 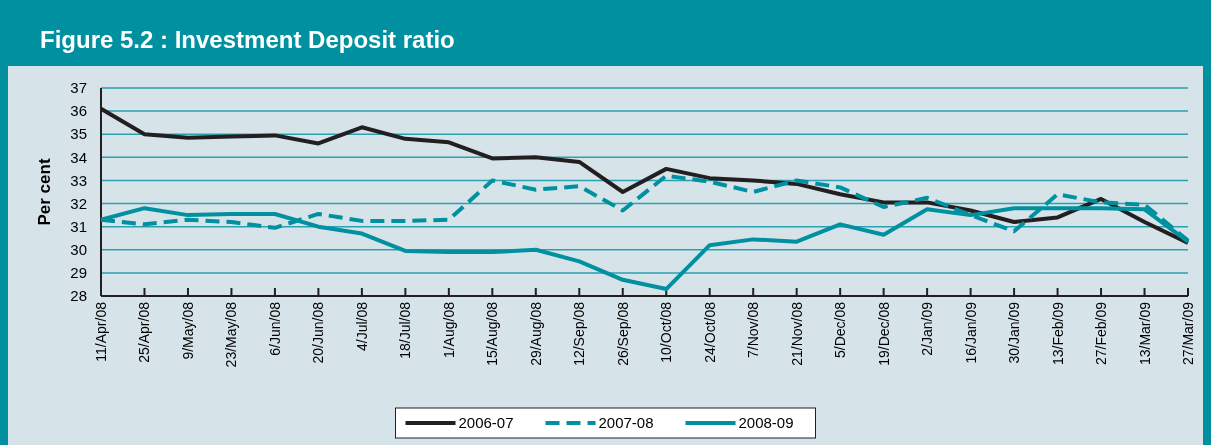 I want to click on y-tick-label: 28, so click(x=78, y=296).